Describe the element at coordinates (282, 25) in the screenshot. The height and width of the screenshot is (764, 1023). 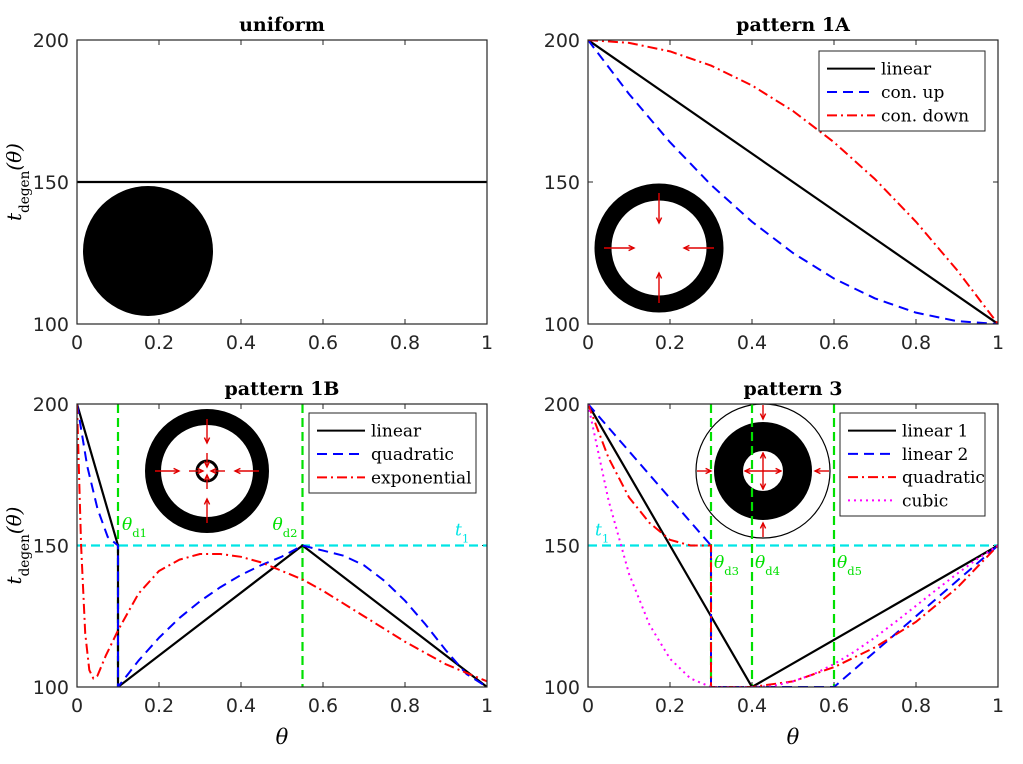
I see `chart-title: uniform` at that location.